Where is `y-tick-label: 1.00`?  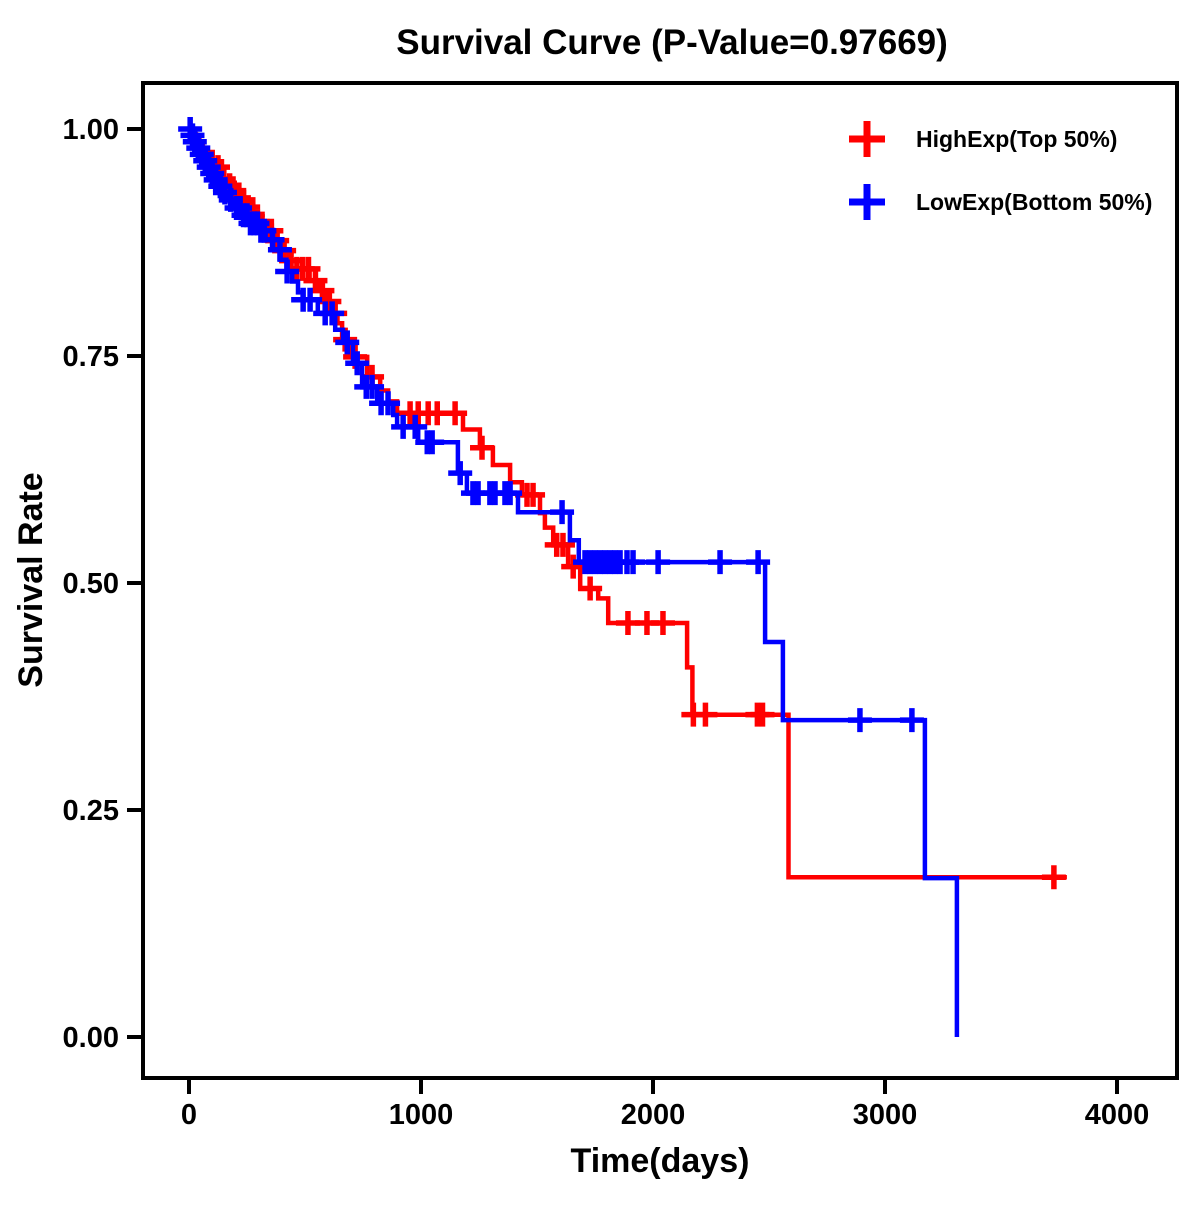
y-tick-label: 1.00 is located at coordinates (91, 130).